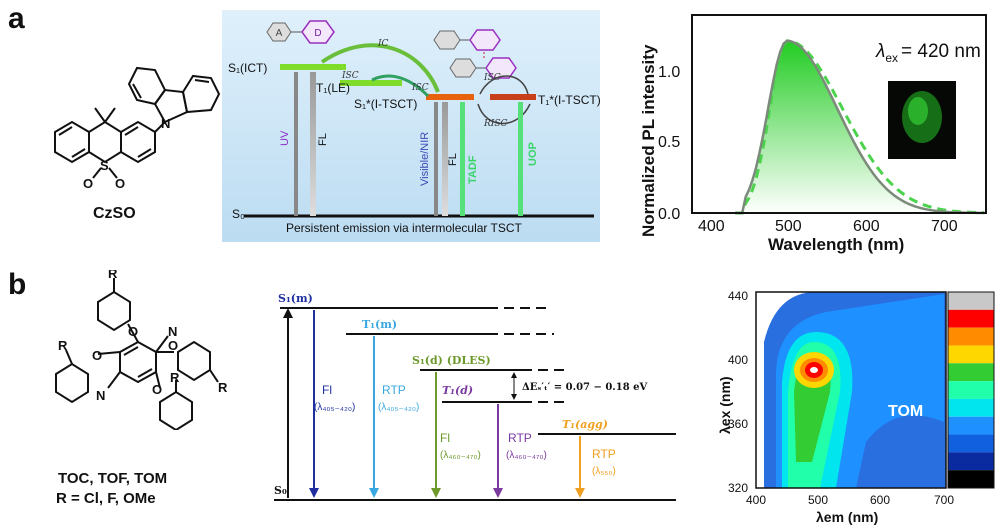 Image resolution: width=1000 pixels, height=529 pixels. What do you see at coordinates (711, 226) in the screenshot?
I see `pl-x-tick-400: 400` at bounding box center [711, 226].